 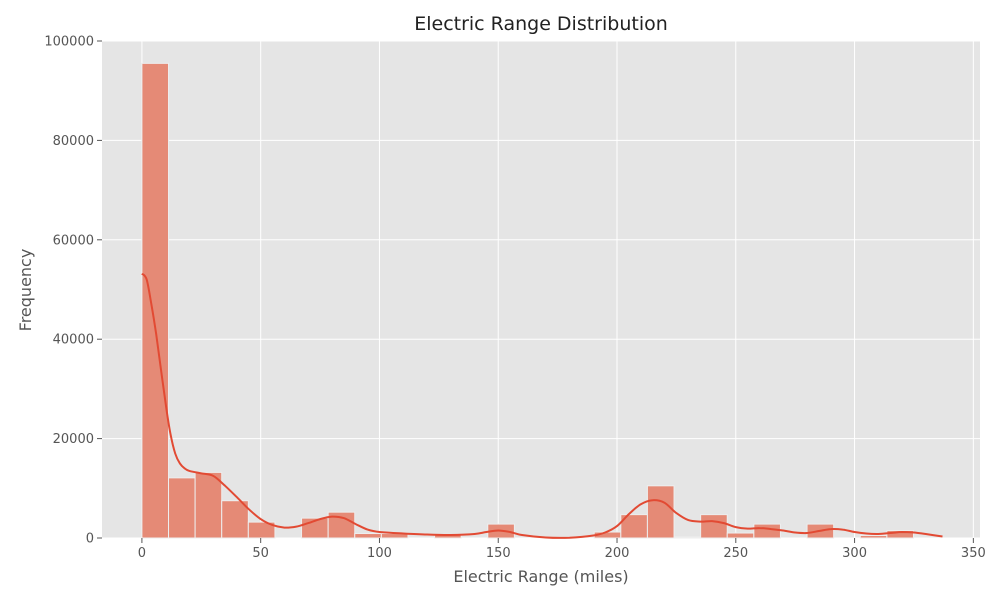 I want to click on y-tick-label: 40000, so click(x=73, y=340).